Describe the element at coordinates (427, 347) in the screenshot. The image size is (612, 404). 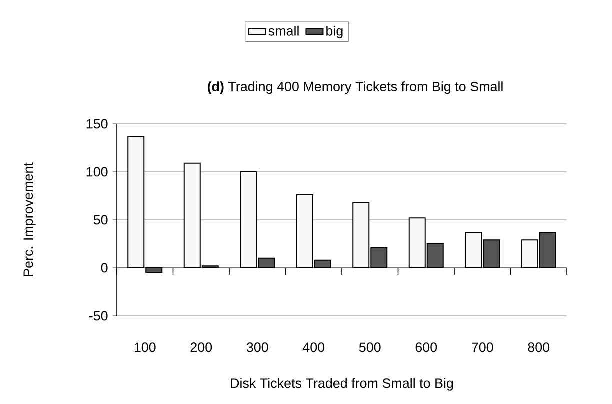
I see `x-tick-label: 600` at that location.